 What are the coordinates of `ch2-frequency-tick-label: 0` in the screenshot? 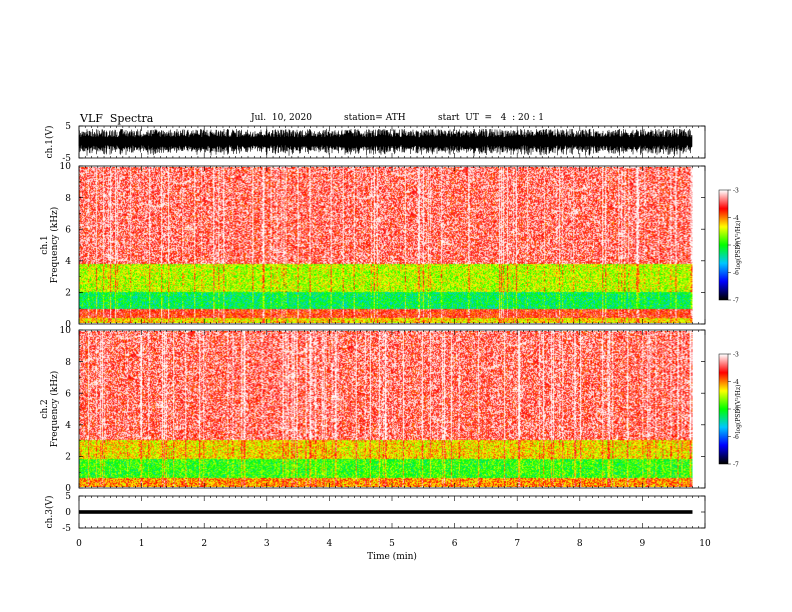 It's located at (68, 489).